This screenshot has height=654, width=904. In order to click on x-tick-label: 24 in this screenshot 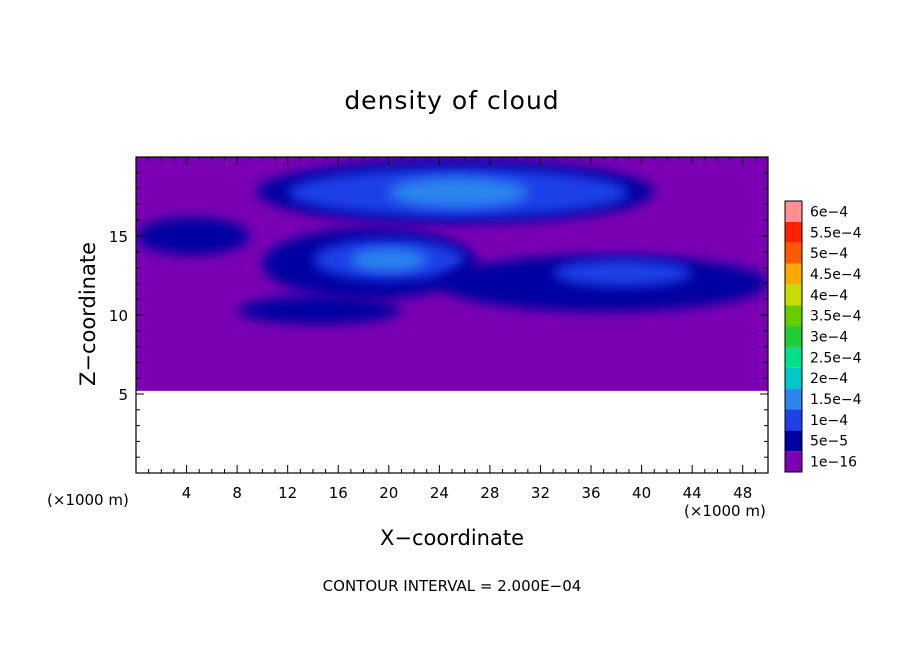, I will do `click(439, 493)`.